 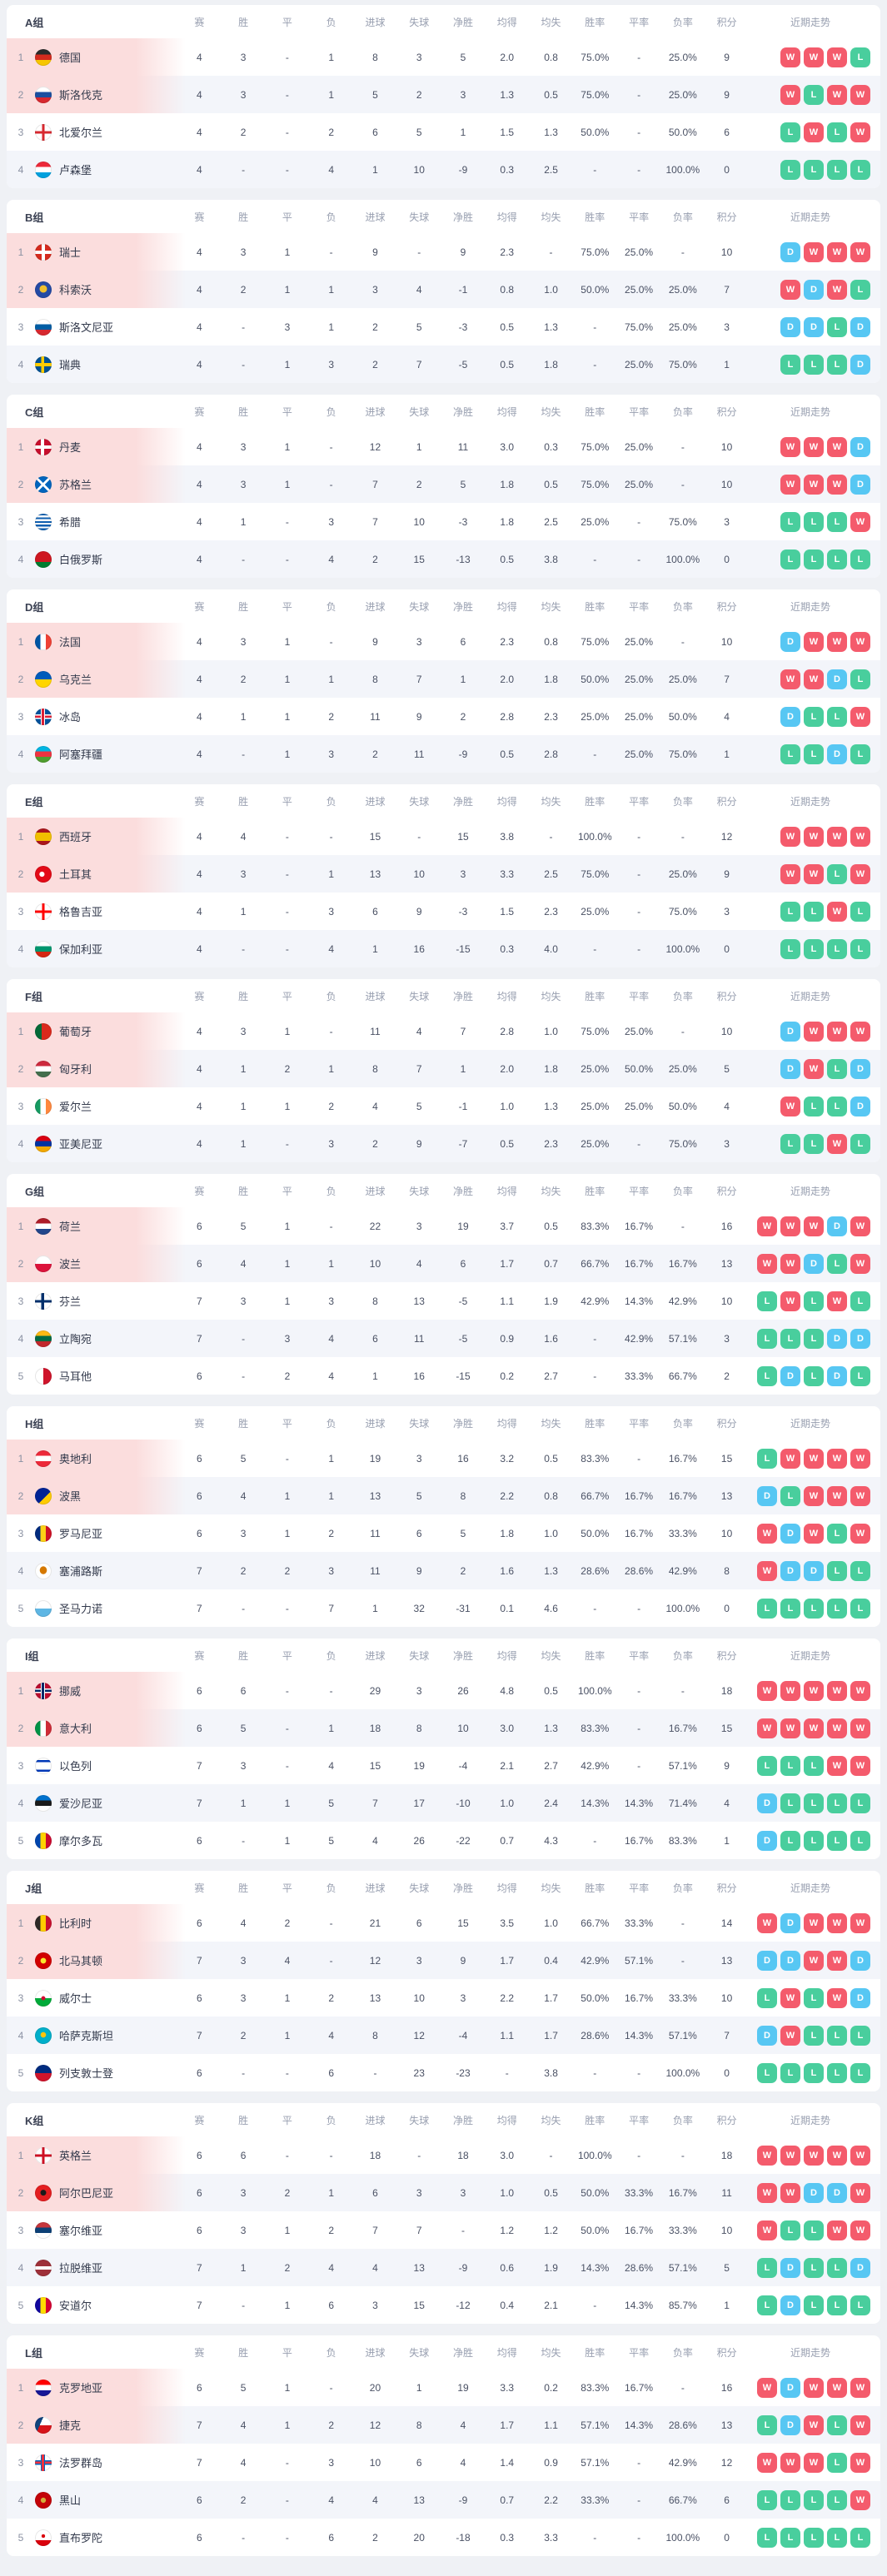 What do you see at coordinates (507, 1031) in the screenshot?
I see `stat-cell: 2.8` at bounding box center [507, 1031].